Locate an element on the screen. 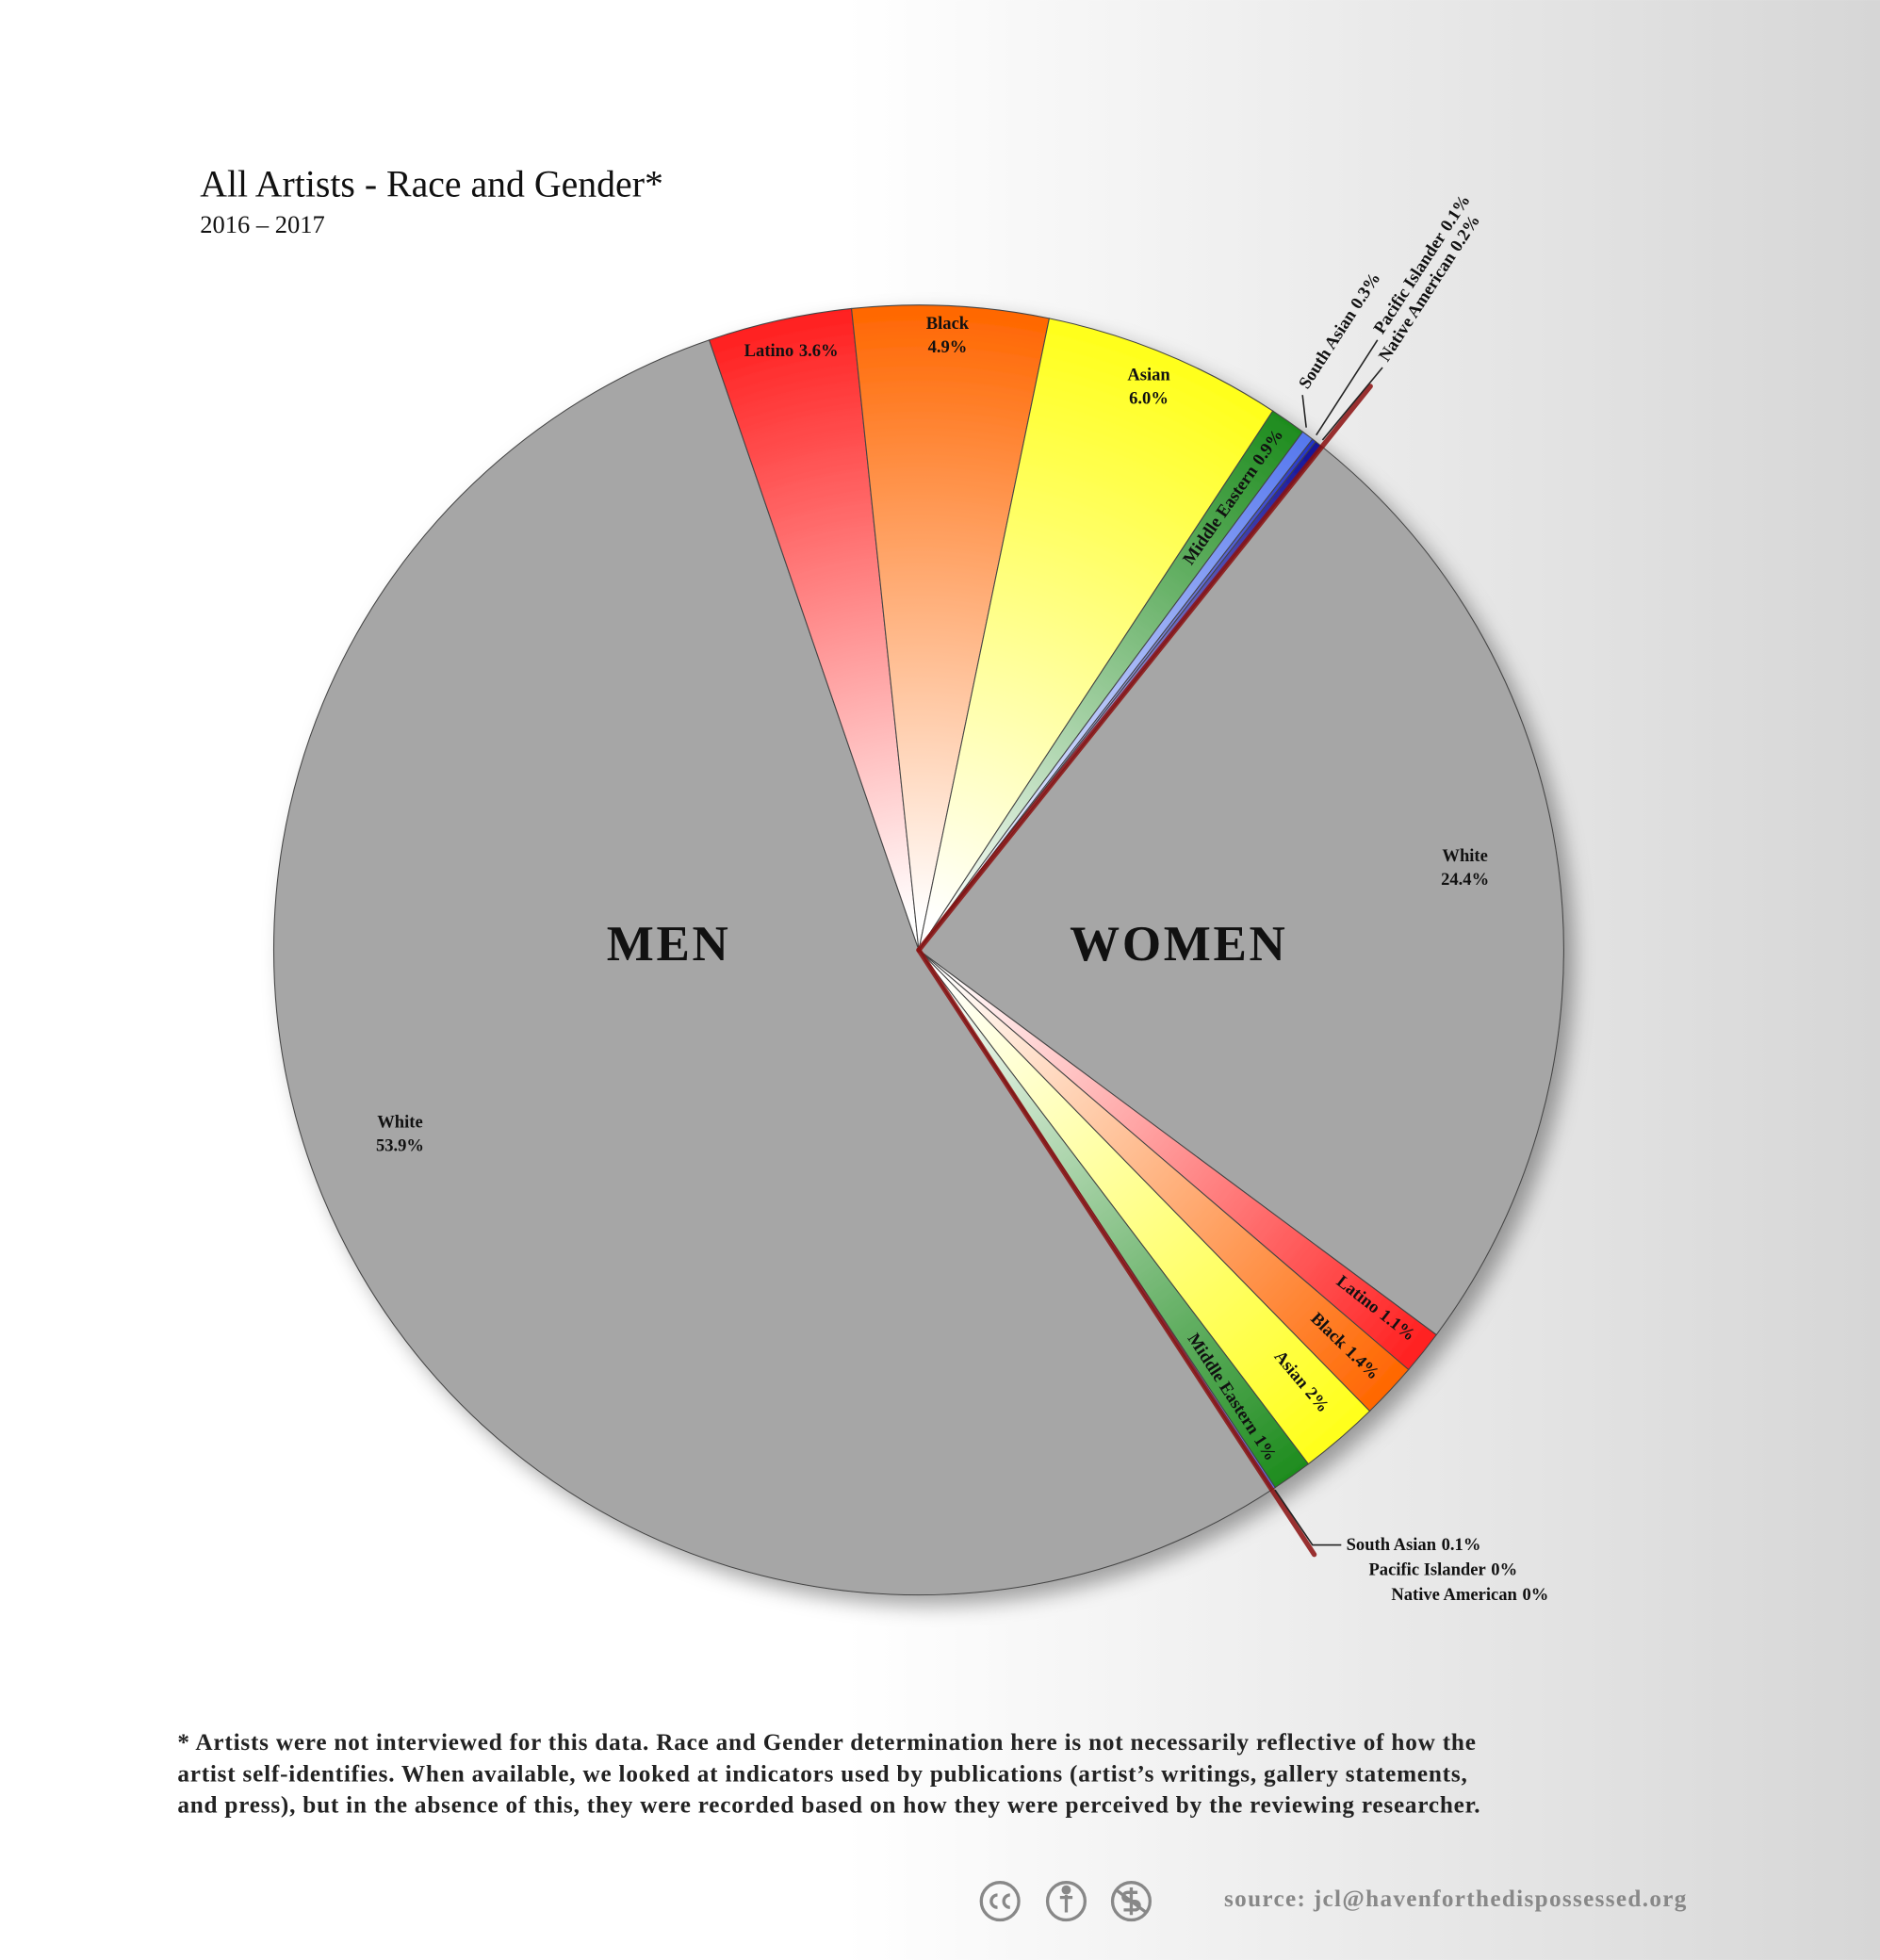 The height and width of the screenshot is (1960, 1880). chart-subtitle: 2016 – 2017 is located at coordinates (262, 224).